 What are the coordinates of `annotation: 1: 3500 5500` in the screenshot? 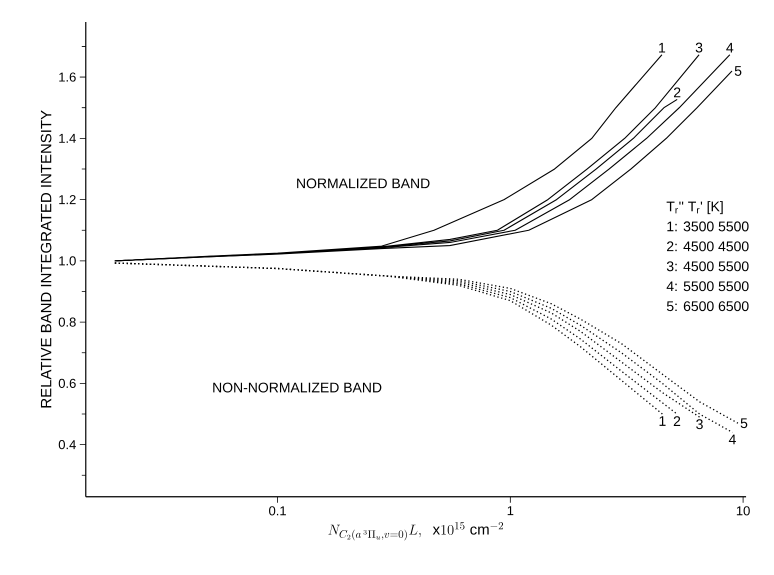 It's located at (708, 227).